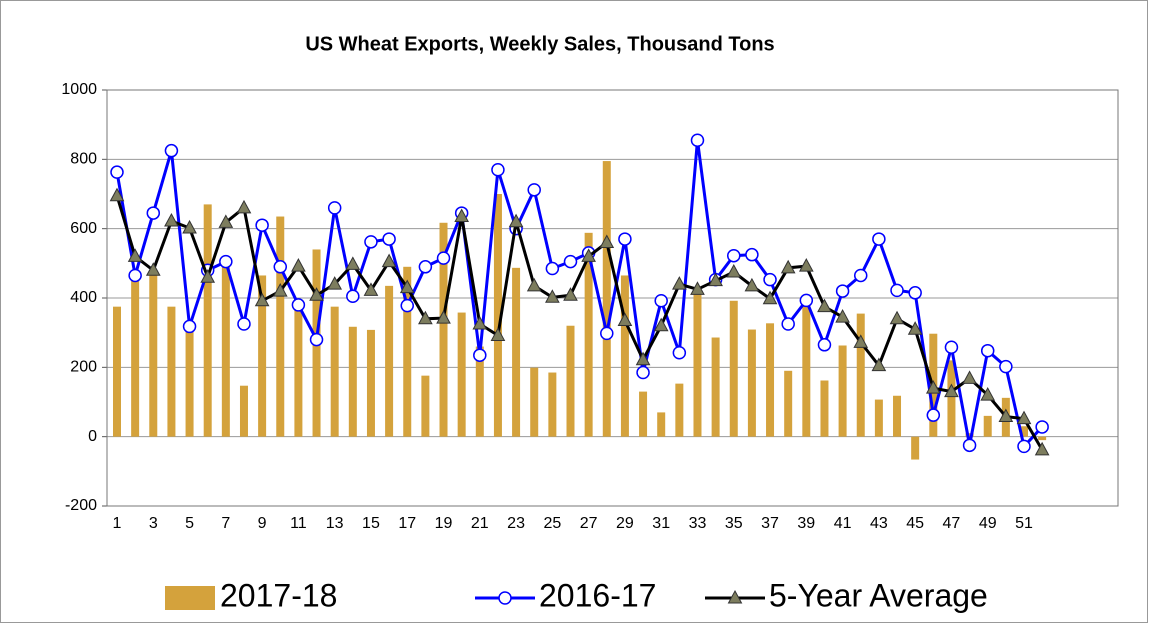 This screenshot has height=624, width=1149. What do you see at coordinates (83, 297) in the screenshot?
I see `y-tick-label: 400` at bounding box center [83, 297].